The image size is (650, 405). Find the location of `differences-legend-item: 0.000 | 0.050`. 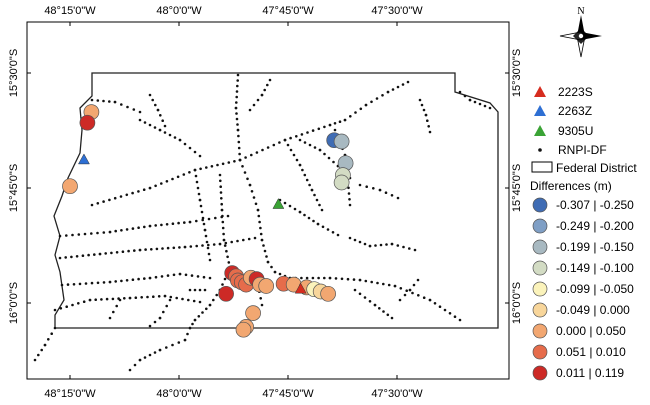

differences-legend-item: 0.000 | 0.050 is located at coordinates (579, 331).